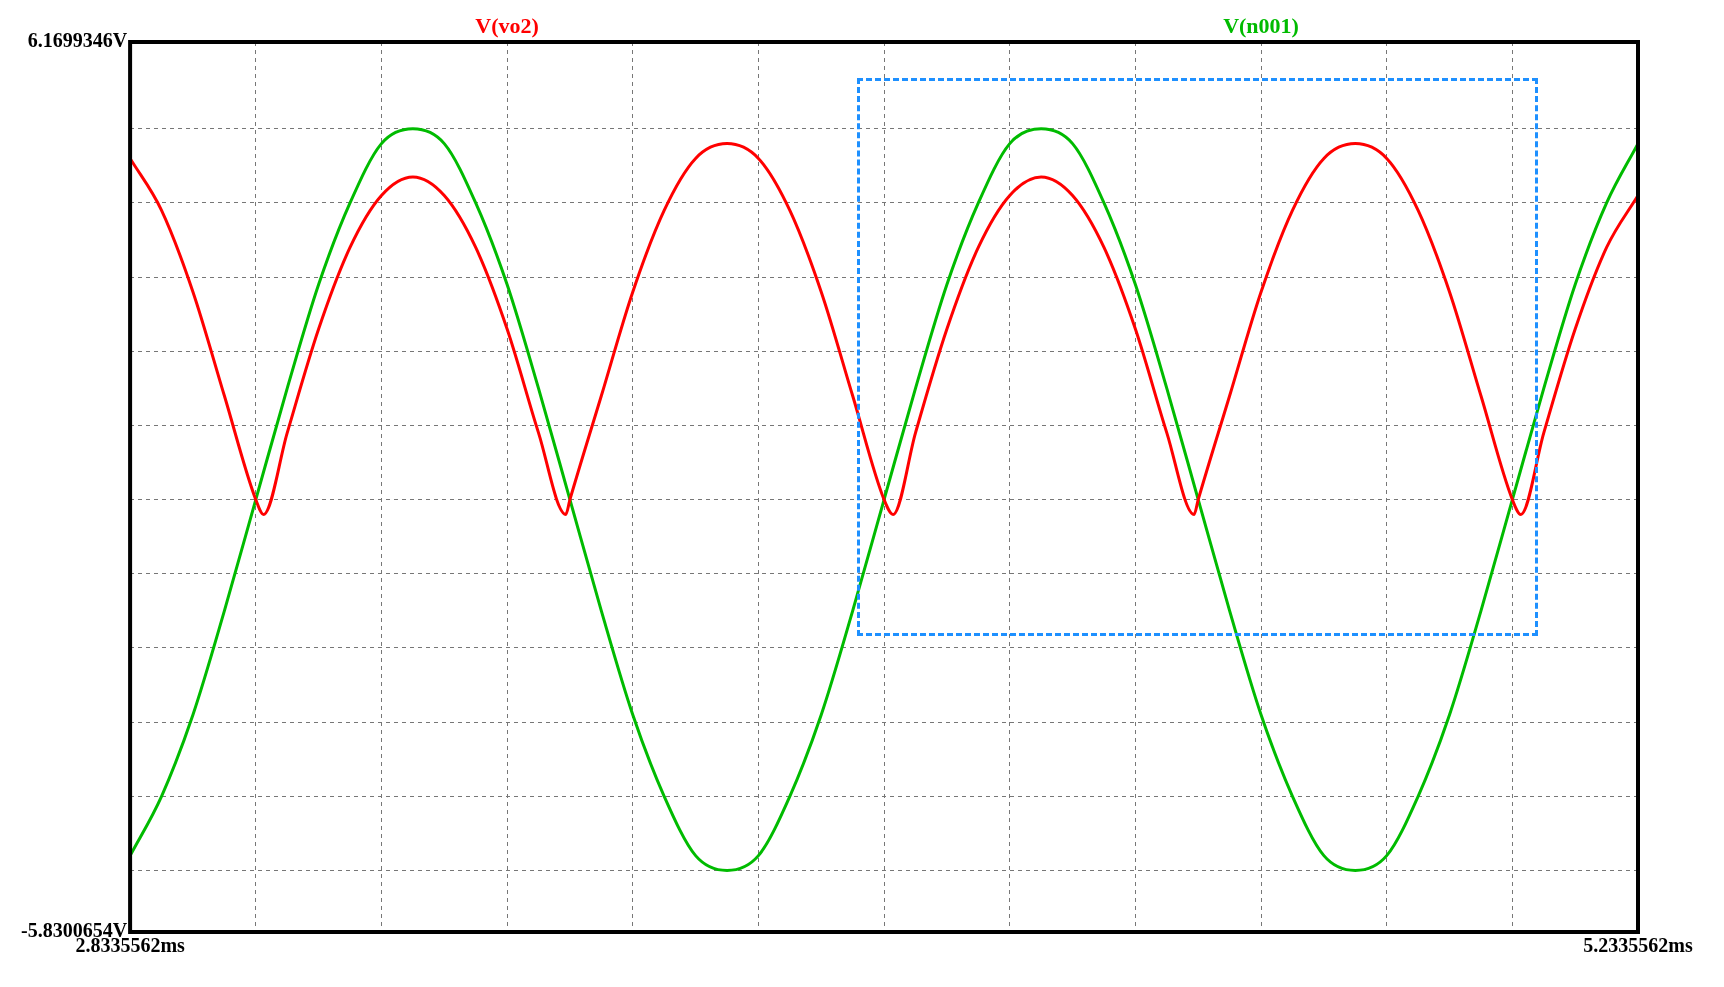  I want to click on text: V(n001), so click(1261, 25).